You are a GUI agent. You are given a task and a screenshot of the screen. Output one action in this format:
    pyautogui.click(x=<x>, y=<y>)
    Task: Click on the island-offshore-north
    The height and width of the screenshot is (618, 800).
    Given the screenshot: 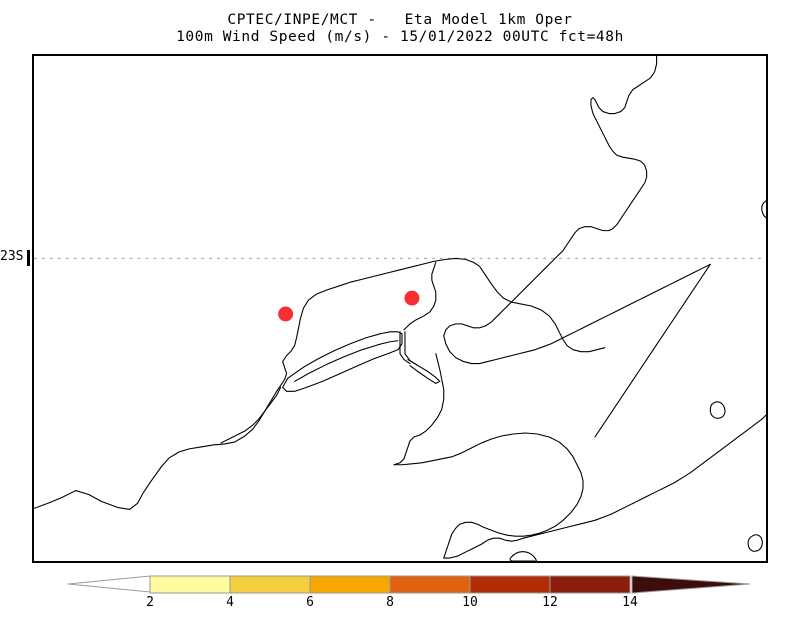 What is the action you would take?
    pyautogui.click(x=763, y=209)
    